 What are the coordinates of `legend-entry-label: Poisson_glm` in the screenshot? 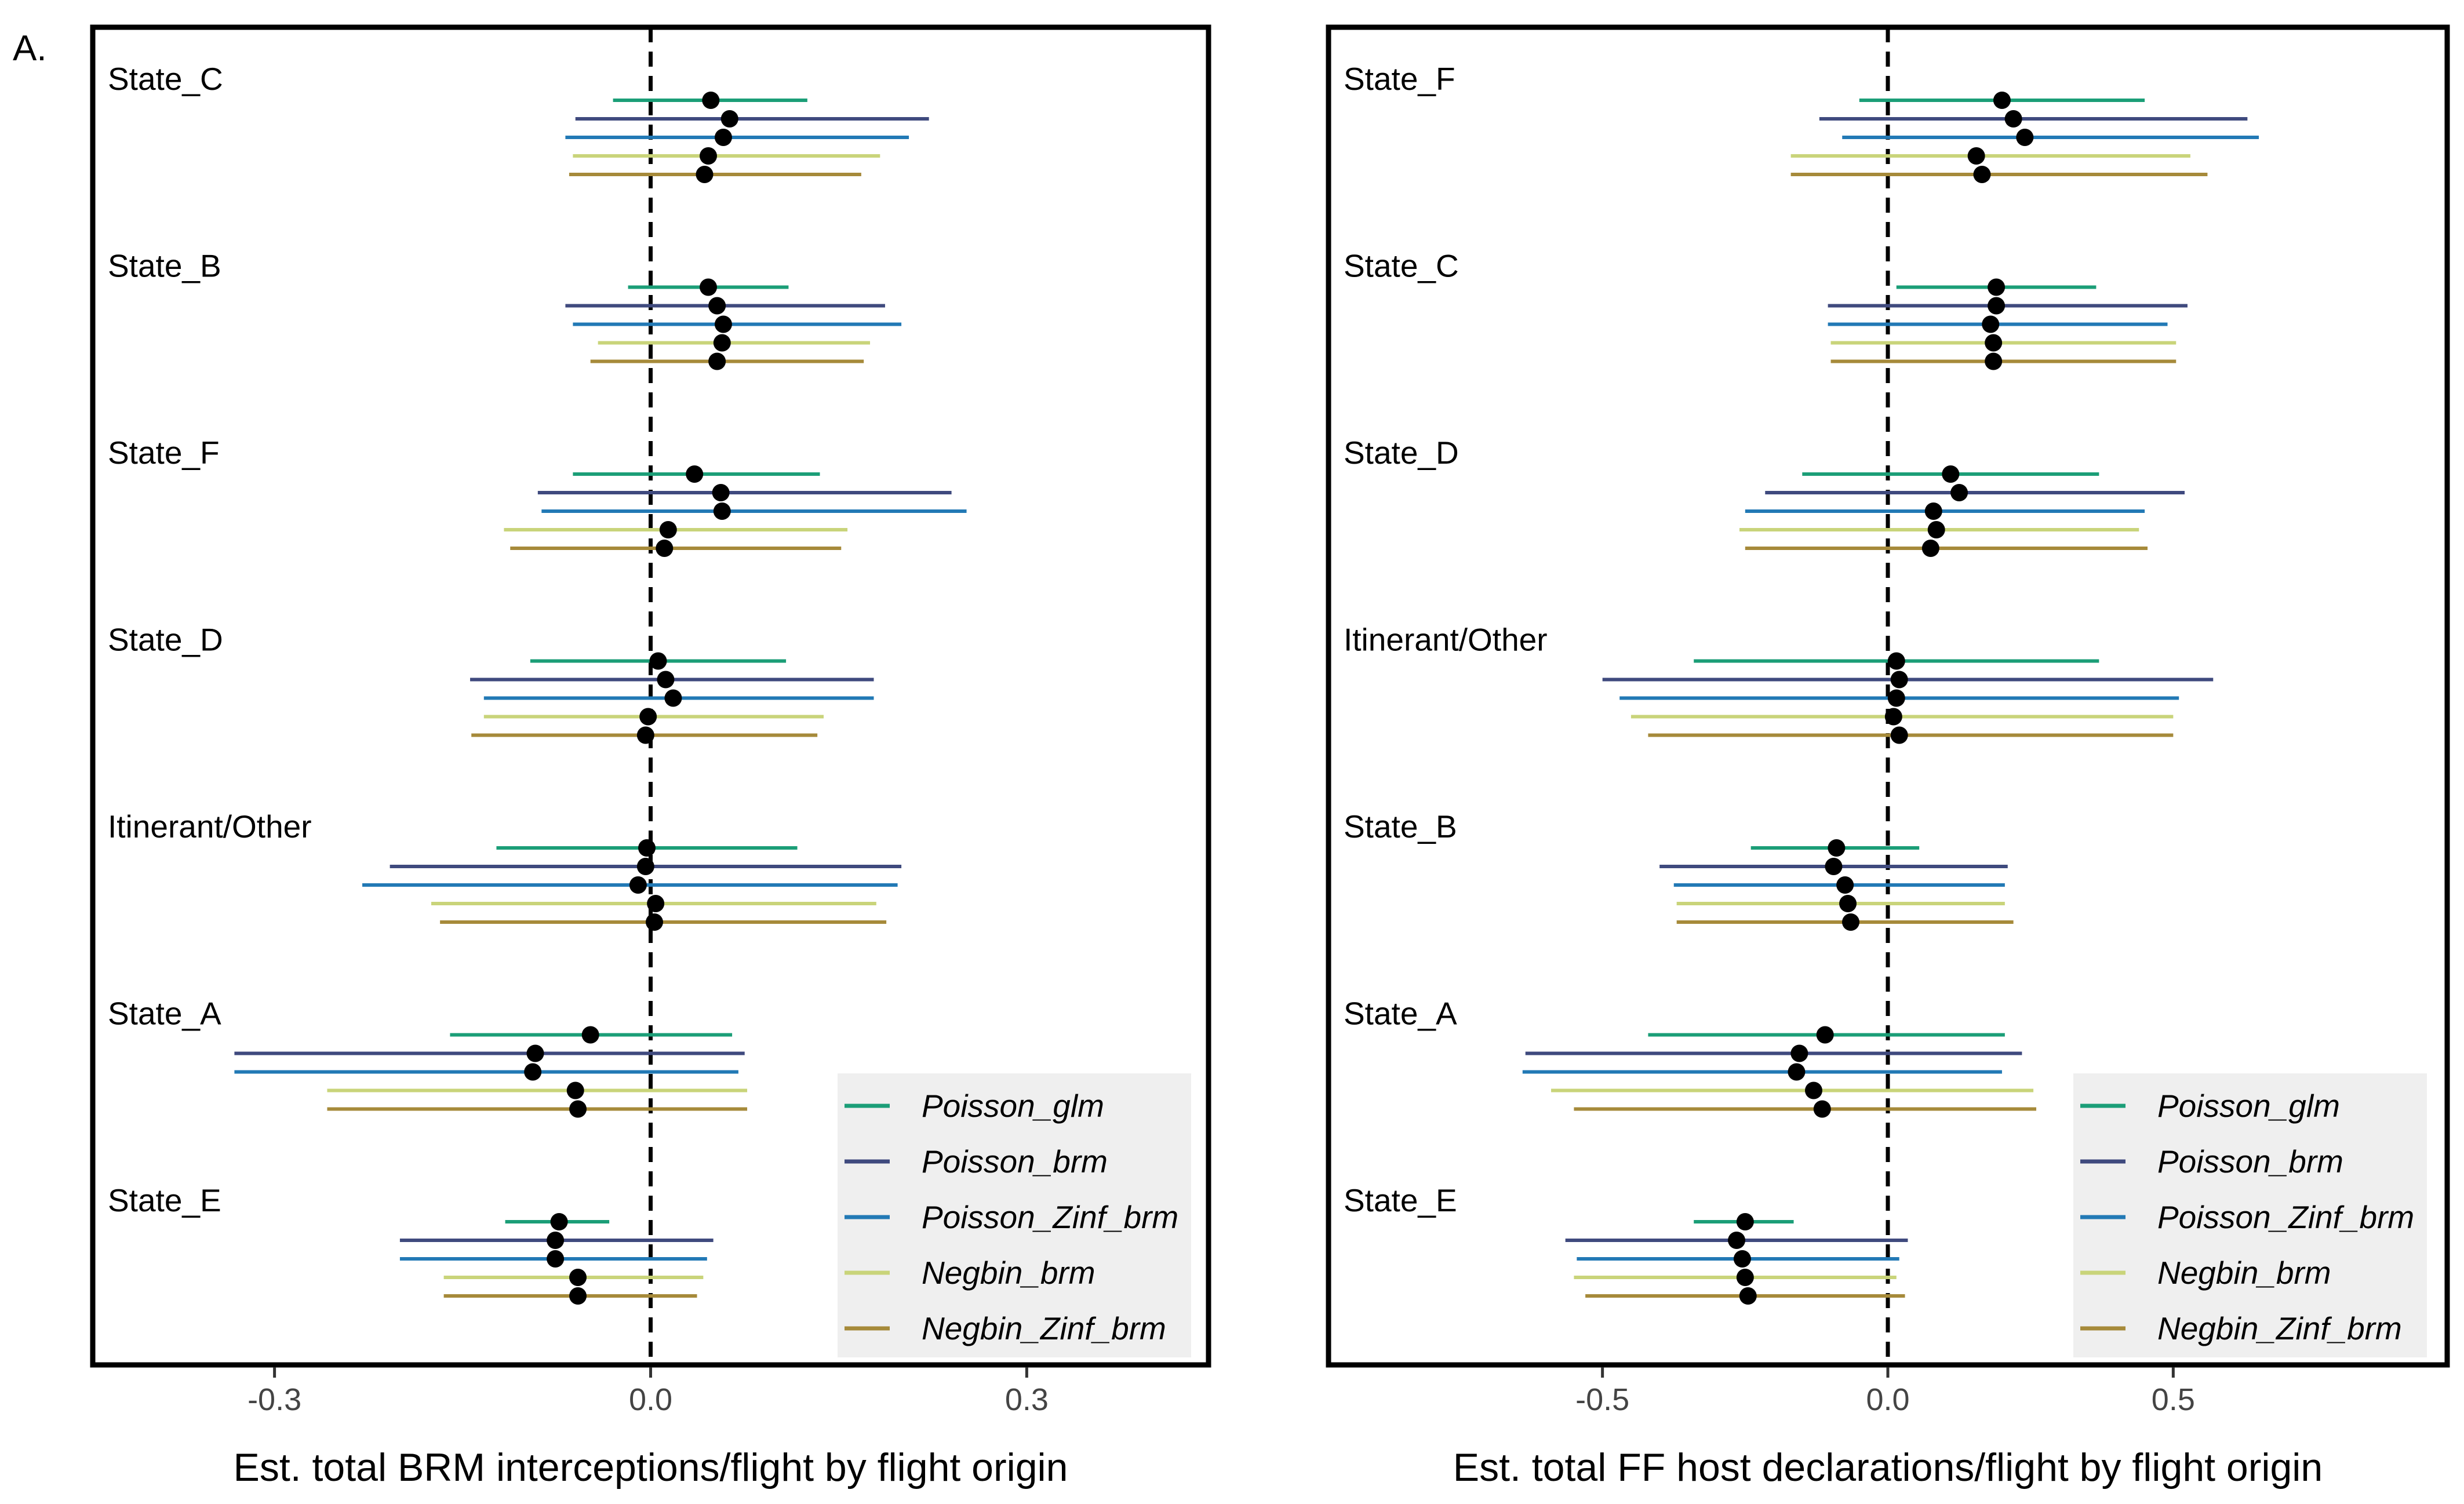 It's located at (2248, 1106).